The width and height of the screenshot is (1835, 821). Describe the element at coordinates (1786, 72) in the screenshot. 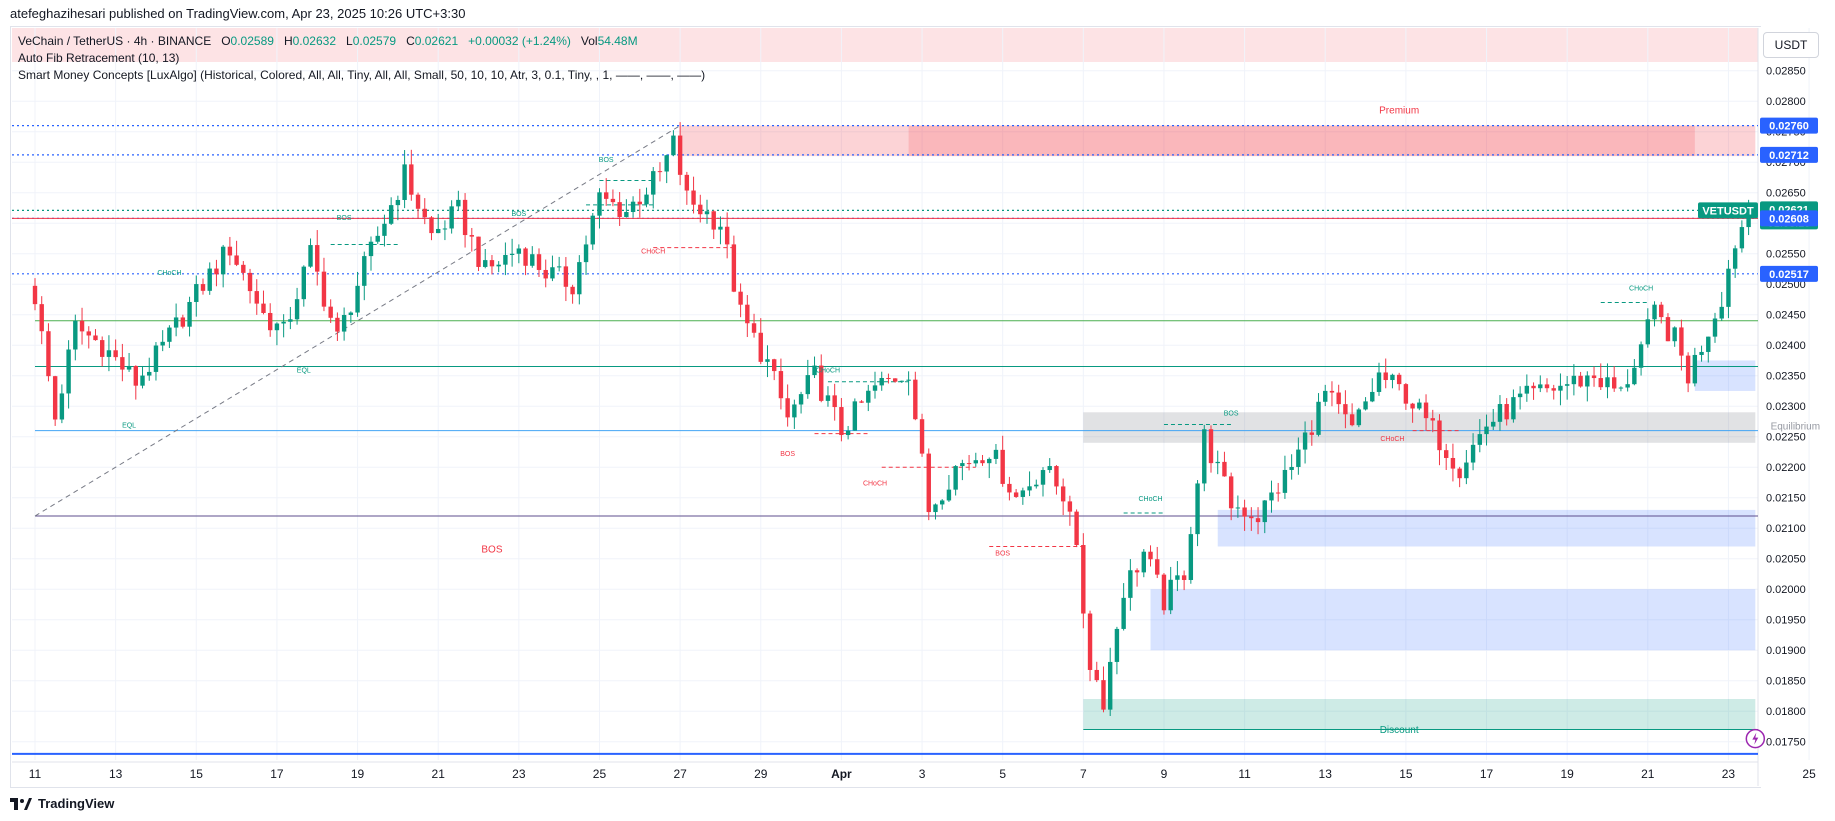

I see `y-tick-label: 0.02850` at that location.